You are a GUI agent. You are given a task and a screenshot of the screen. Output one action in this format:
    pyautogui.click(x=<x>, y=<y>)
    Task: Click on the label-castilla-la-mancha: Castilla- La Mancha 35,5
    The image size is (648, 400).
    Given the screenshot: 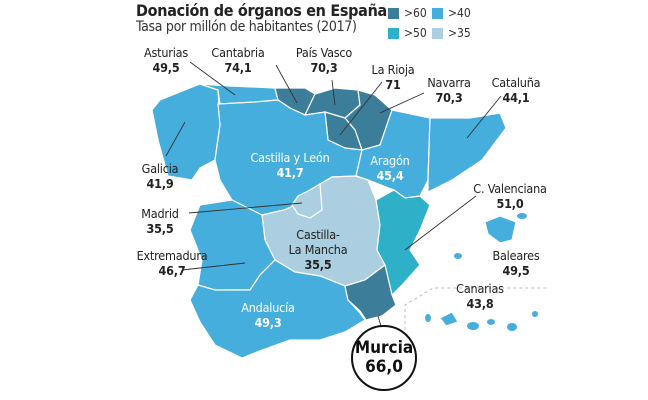 What is the action you would take?
    pyautogui.click(x=318, y=249)
    